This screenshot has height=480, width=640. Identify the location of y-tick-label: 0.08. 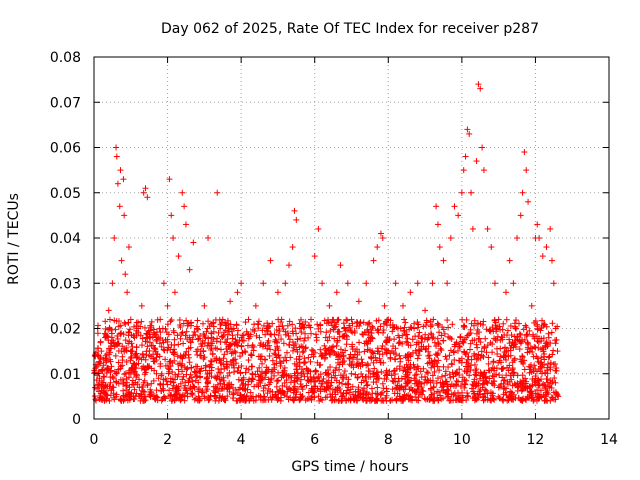
(65, 58).